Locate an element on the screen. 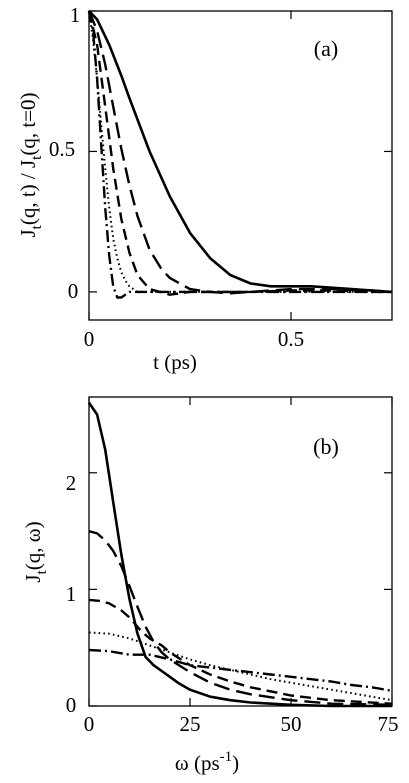  panel-b-ytick-label: 0 is located at coordinates (71, 705).